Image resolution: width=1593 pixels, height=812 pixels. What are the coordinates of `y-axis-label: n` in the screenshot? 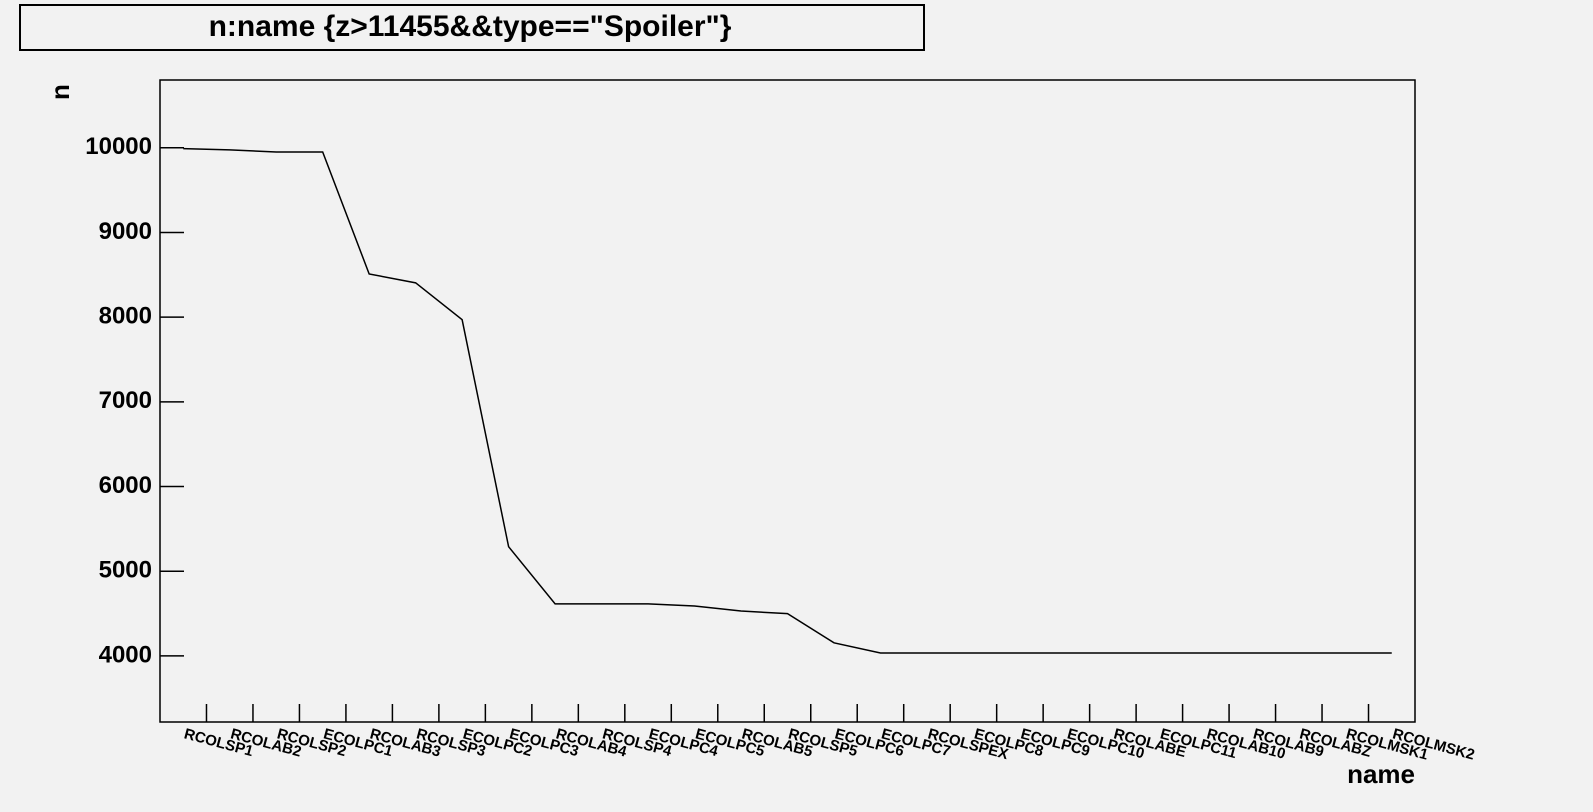 It's located at (60, 92).